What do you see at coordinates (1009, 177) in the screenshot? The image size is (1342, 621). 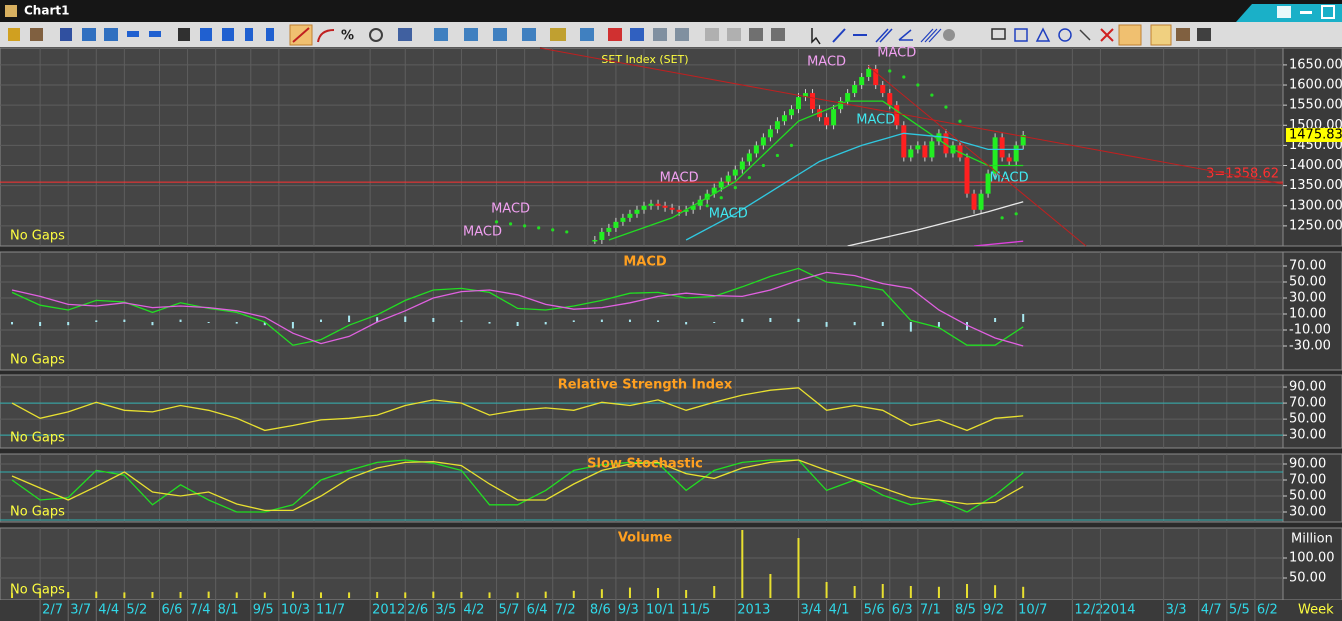 I see `signal-label: MACD` at bounding box center [1009, 177].